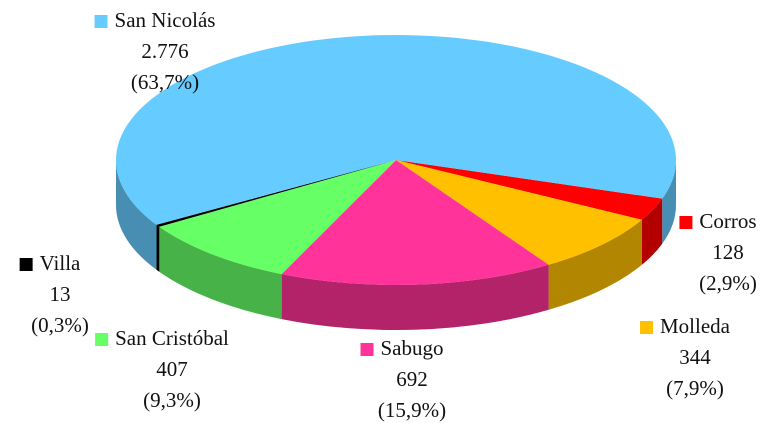 Image resolution: width=782 pixels, height=428 pixels. Describe the element at coordinates (695, 357) in the screenshot. I see `value-label: 344` at that location.